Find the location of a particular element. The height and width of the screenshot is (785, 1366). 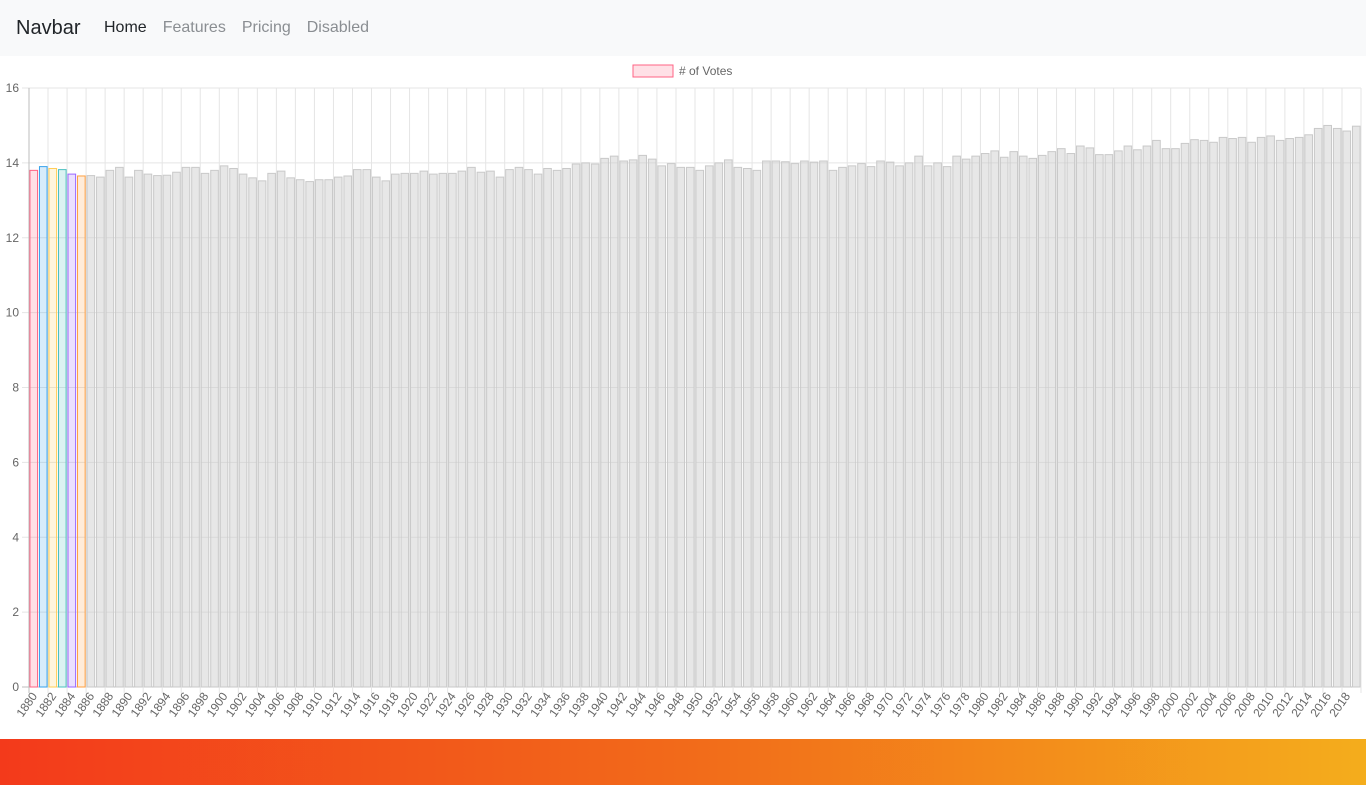

y-tick-label: 4 is located at coordinates (15, 537).